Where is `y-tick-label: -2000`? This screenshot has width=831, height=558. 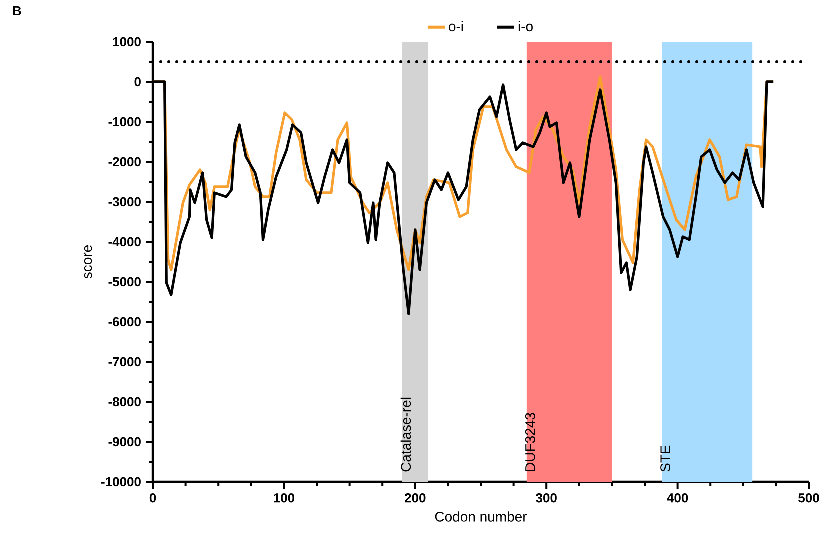
y-tick-label: -2000 is located at coordinates (124, 162).